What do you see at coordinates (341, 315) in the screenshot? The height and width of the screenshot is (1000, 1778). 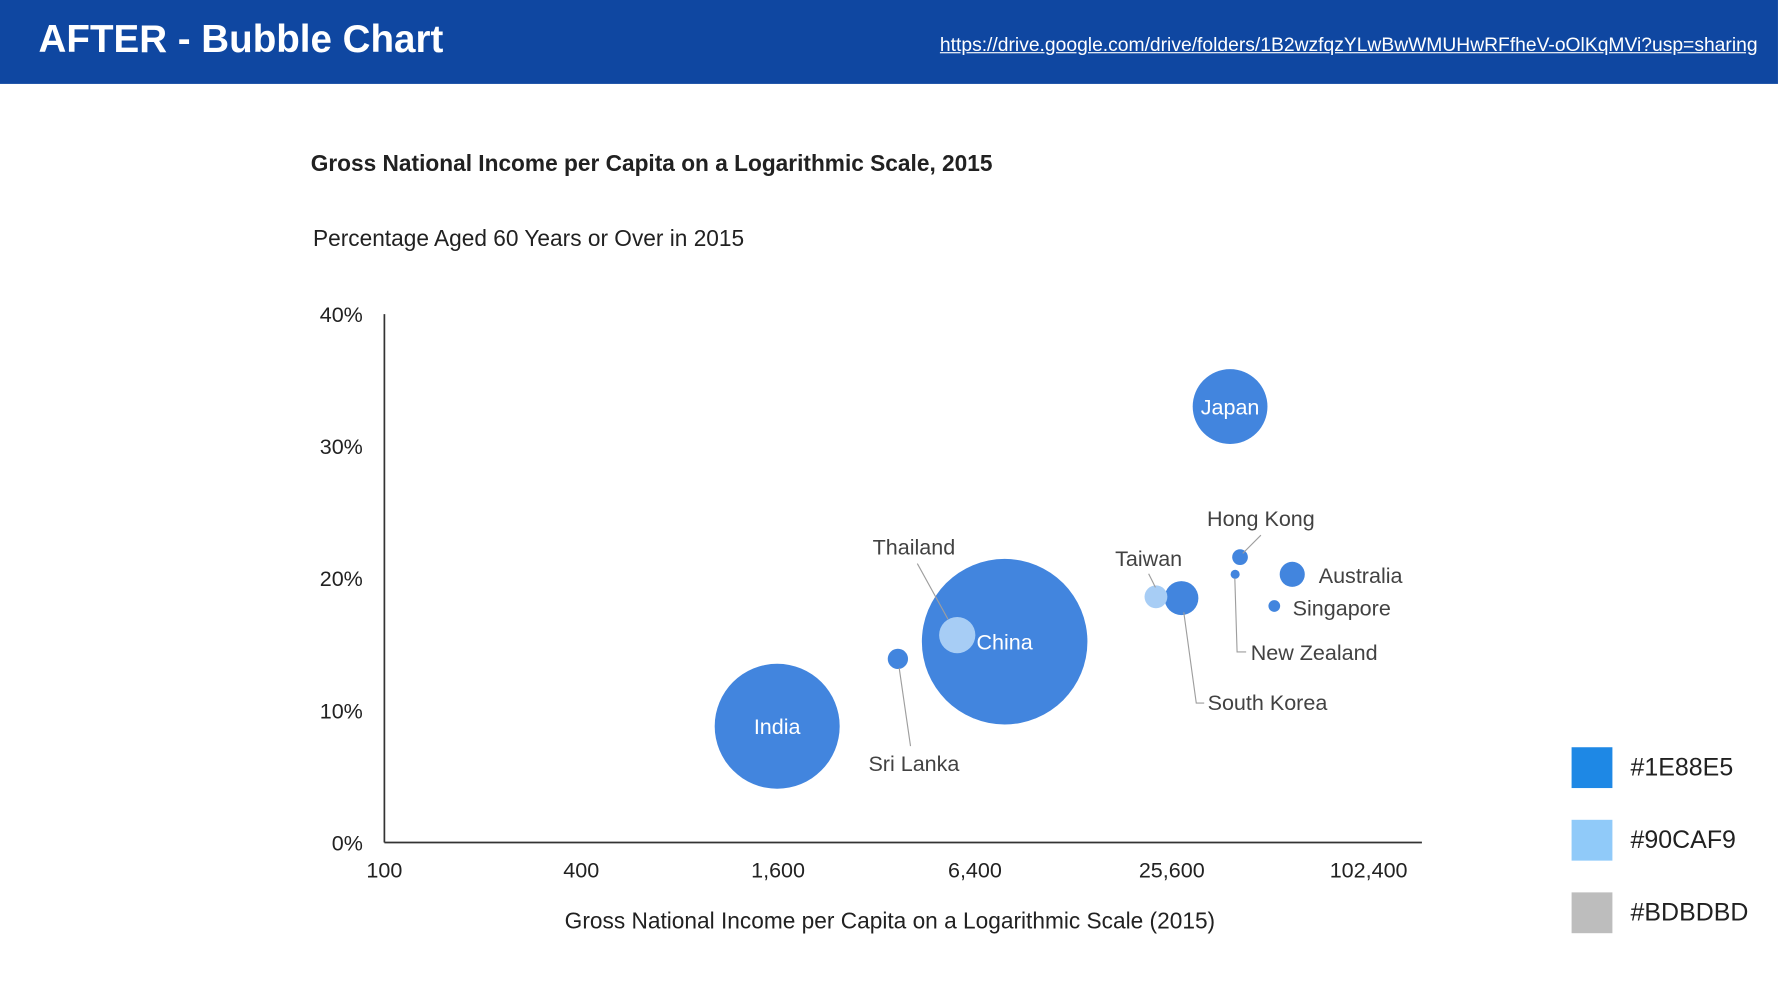 I see `y-tick-label: 40%` at bounding box center [341, 315].